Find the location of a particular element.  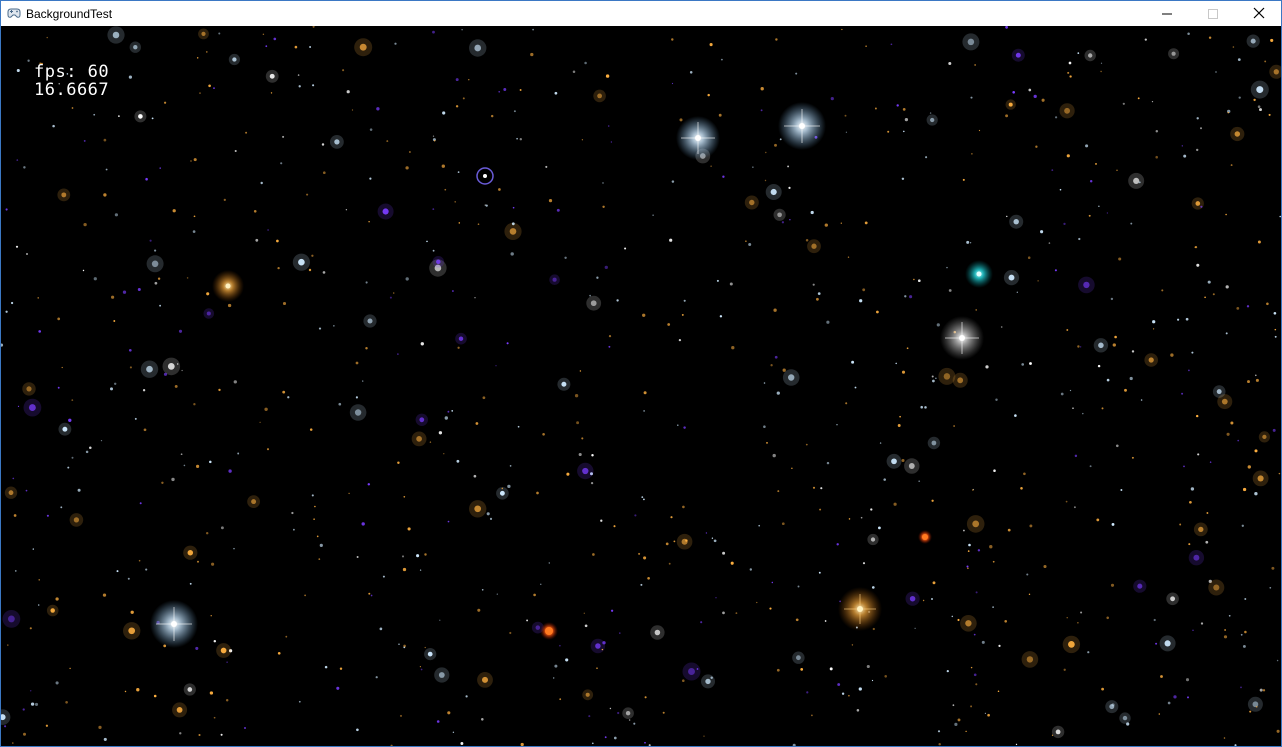

title-bar: BackgroundTest is located at coordinates (641, 13).